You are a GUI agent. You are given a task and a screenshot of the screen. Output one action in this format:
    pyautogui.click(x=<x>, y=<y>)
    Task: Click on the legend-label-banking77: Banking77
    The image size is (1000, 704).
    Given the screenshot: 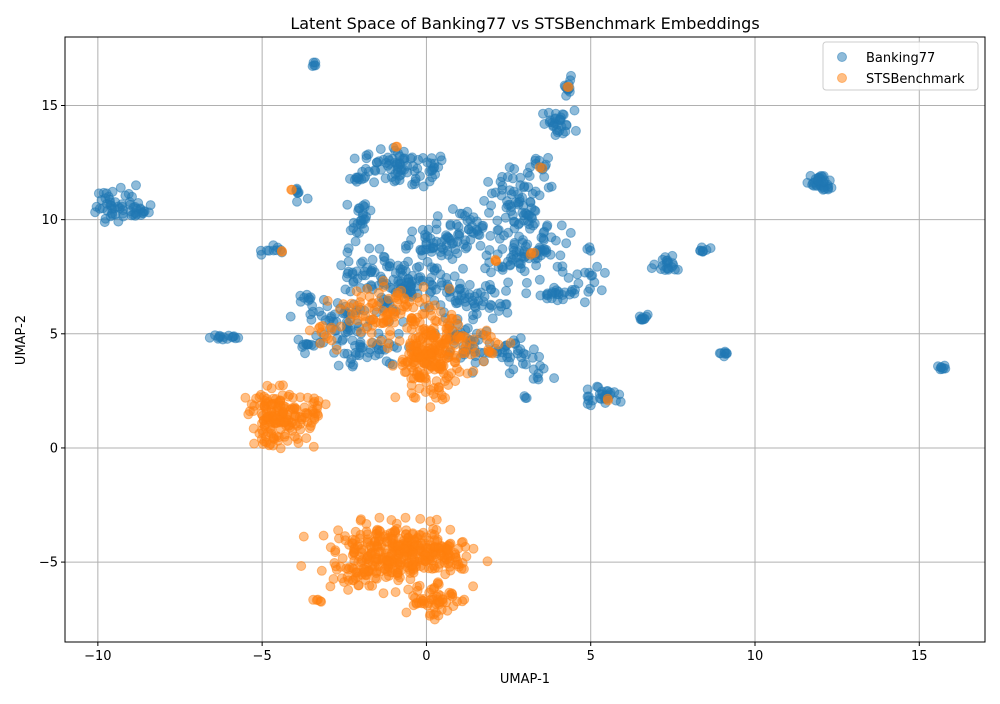 What is the action you would take?
    pyautogui.click(x=900, y=58)
    